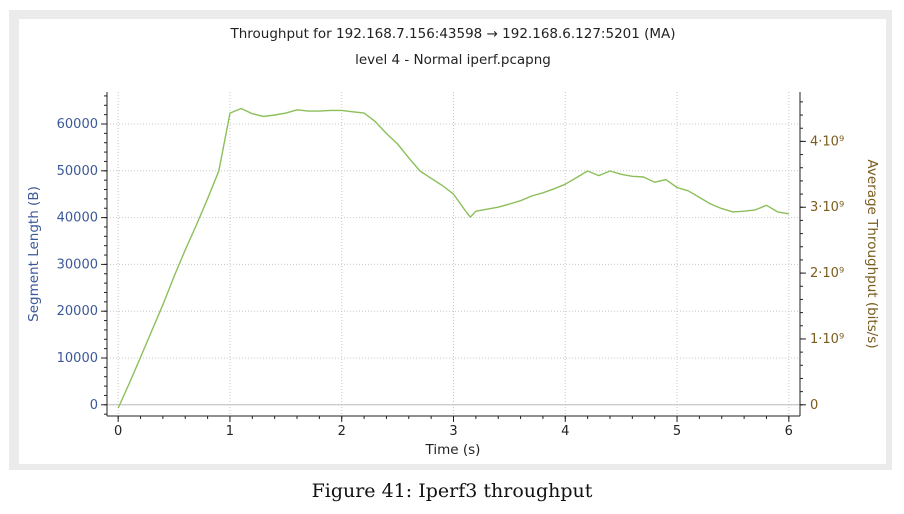  What do you see at coordinates (827, 141) in the screenshot?
I see `y-right-tick-label: 4·10⁹` at bounding box center [827, 141].